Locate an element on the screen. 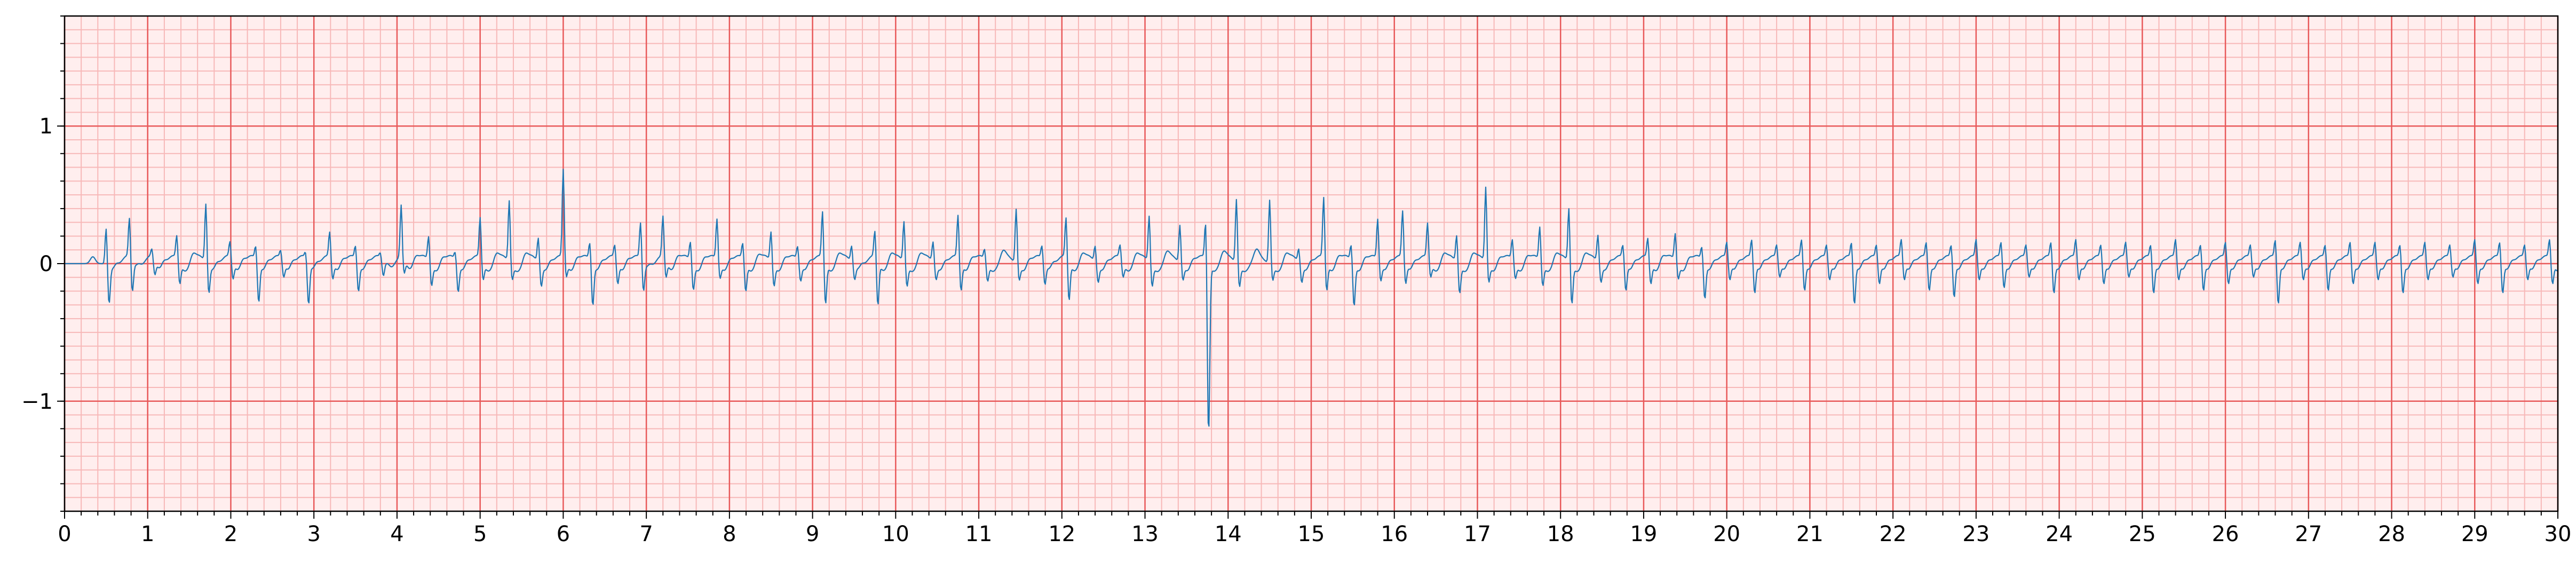  x-tick-label: 3 is located at coordinates (313, 534).